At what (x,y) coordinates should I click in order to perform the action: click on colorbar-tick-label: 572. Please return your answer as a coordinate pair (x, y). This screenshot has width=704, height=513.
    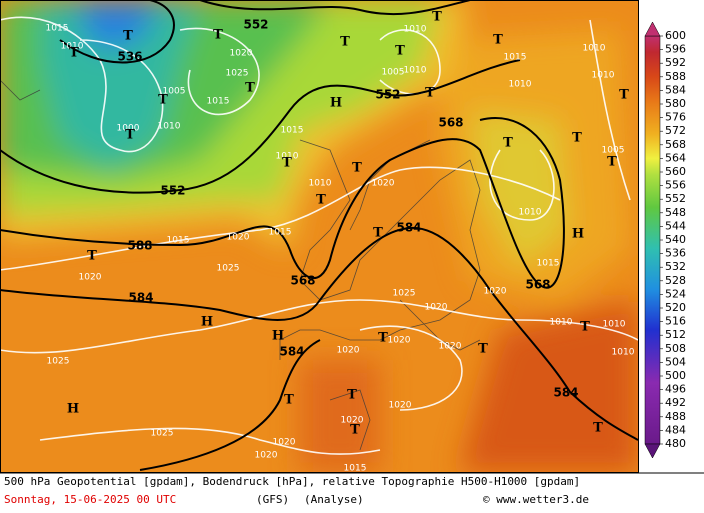
    Looking at the image, I should click on (675, 130).